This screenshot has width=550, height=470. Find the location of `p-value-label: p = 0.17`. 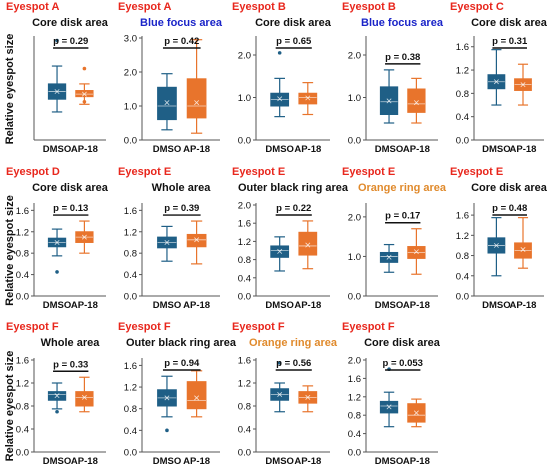

p-value-label: p = 0.17 is located at coordinates (402, 216).